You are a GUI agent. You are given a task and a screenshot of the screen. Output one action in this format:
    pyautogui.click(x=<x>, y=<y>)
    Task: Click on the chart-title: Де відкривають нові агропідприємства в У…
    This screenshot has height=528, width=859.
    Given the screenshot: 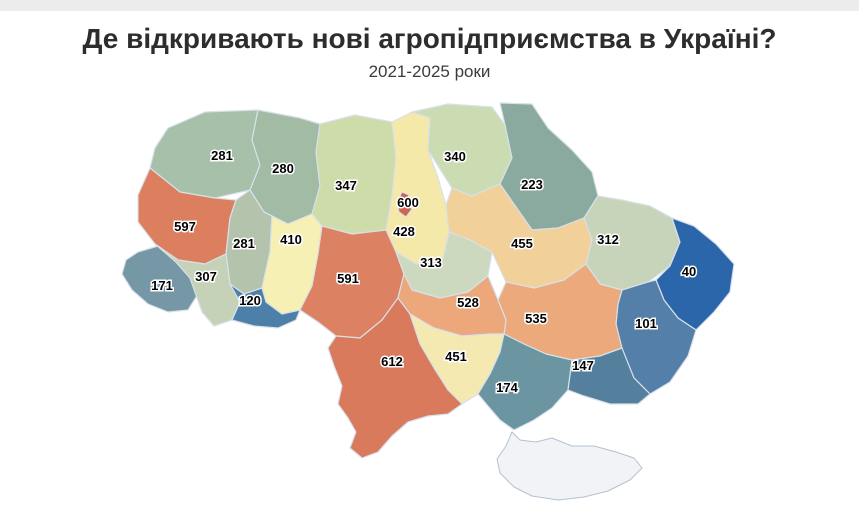 What is the action you would take?
    pyautogui.click(x=429, y=38)
    